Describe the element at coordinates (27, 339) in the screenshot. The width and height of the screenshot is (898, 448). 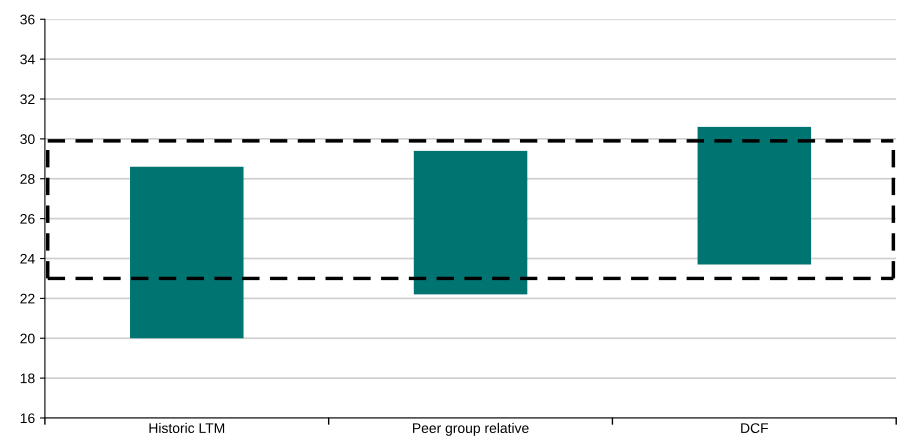
I see `y-tick-label: 20` at that location.